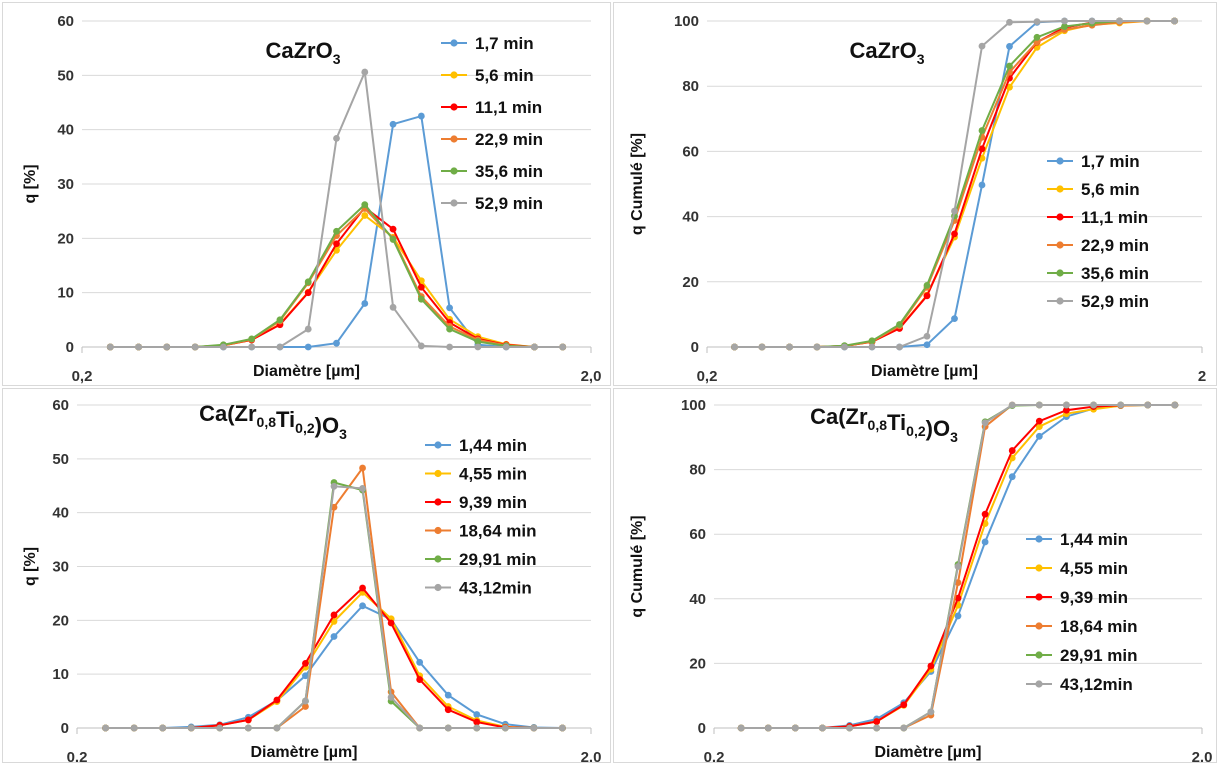 This screenshot has width=1219, height=765. What do you see at coordinates (70, 347) in the screenshot?
I see `y-tick-label: 0` at bounding box center [70, 347].